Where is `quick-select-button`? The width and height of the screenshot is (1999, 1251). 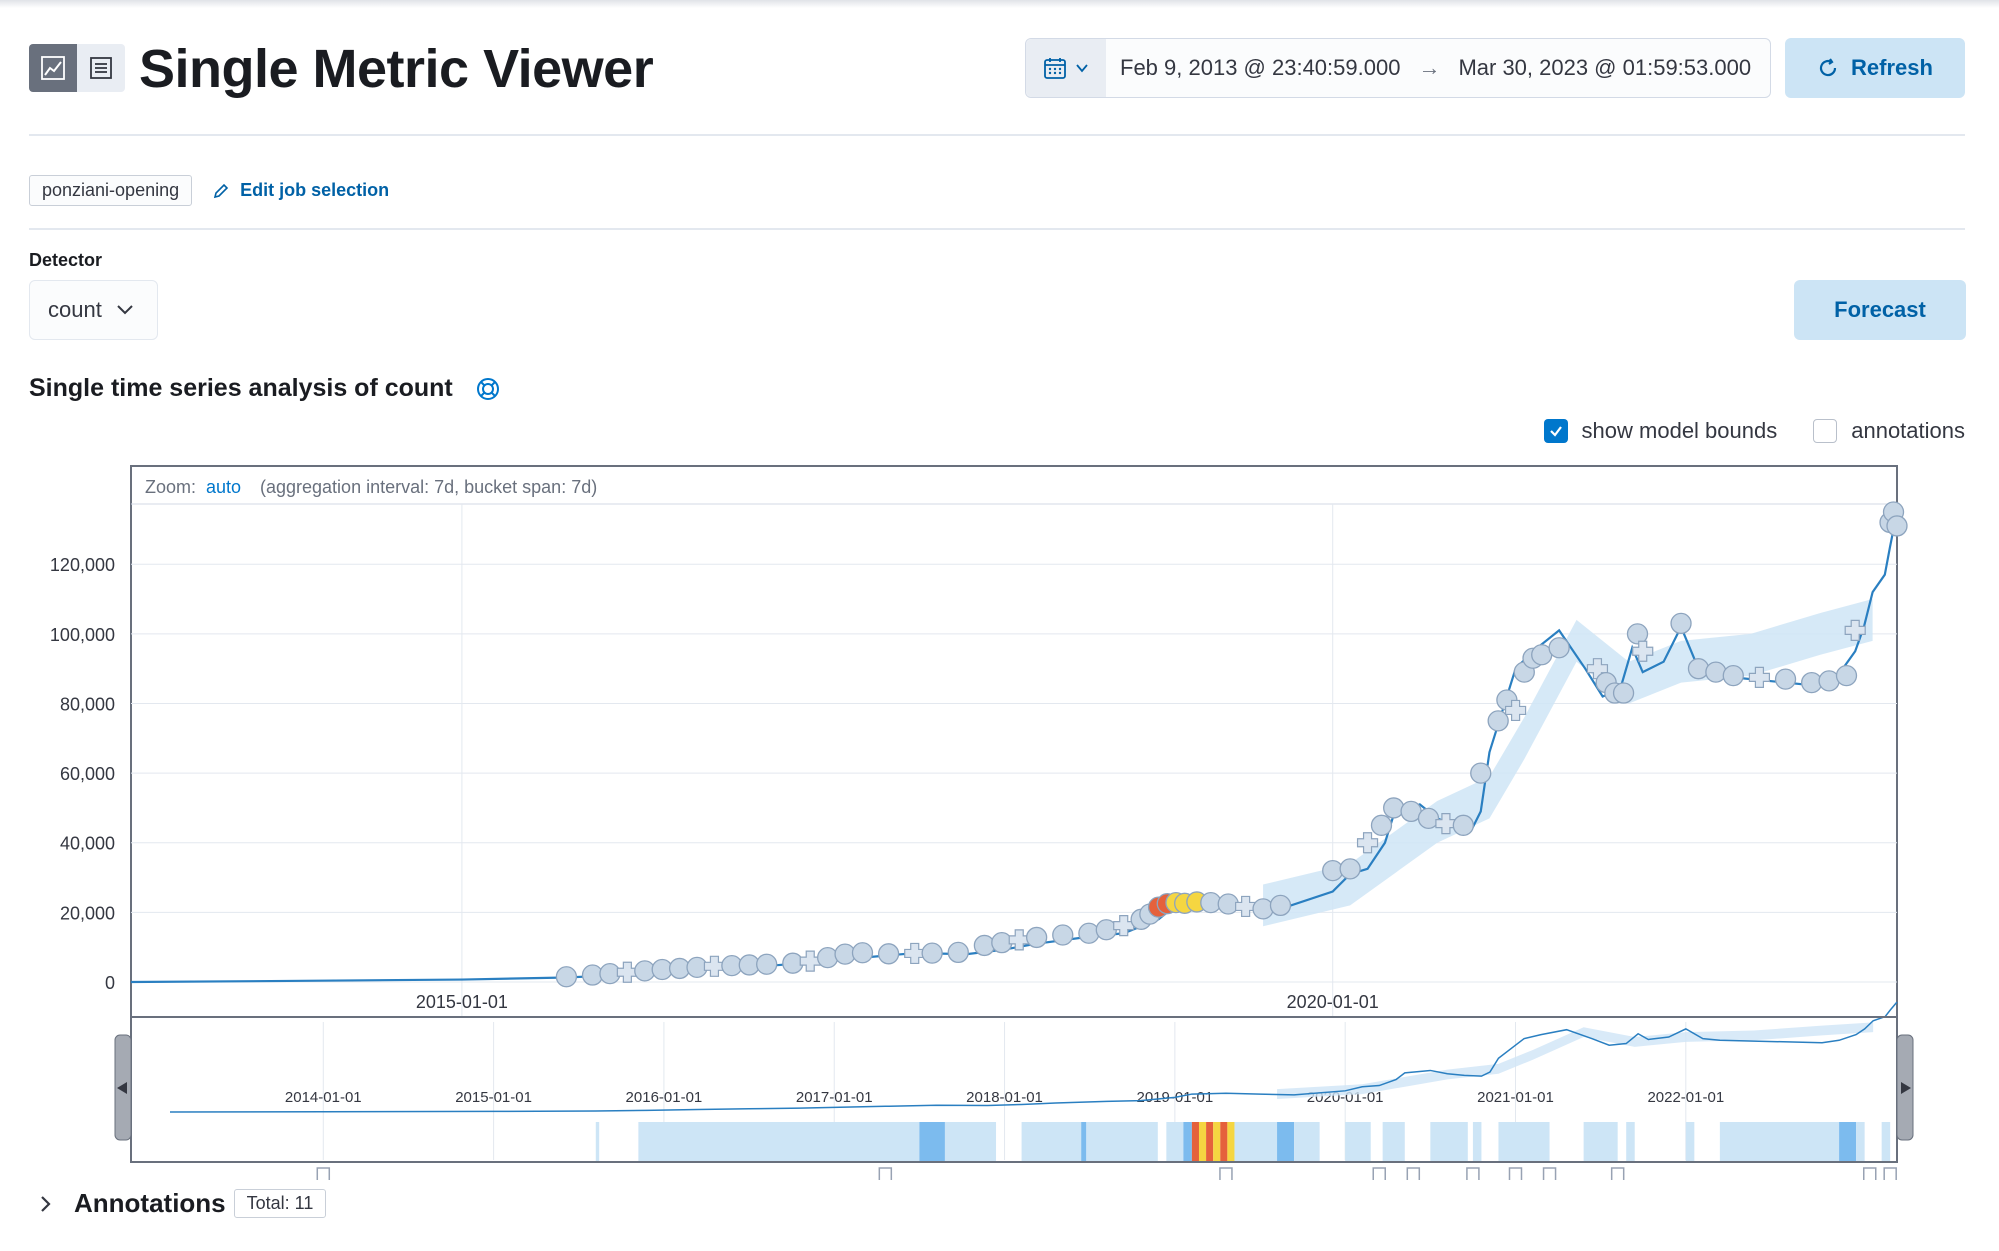 quick-select-button is located at coordinates (1066, 68).